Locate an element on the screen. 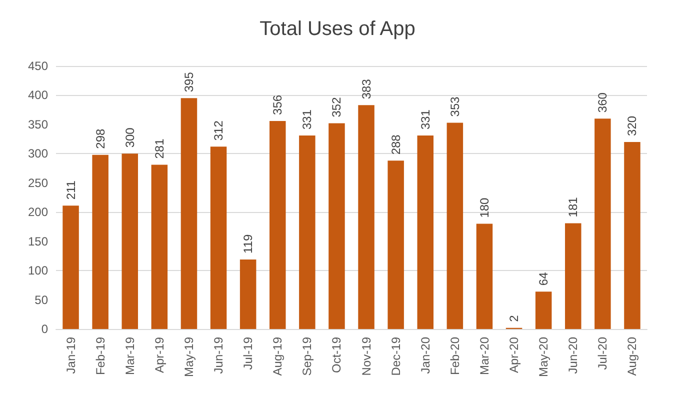 The height and width of the screenshot is (401, 675). data-label: 288 is located at coordinates (395, 144).